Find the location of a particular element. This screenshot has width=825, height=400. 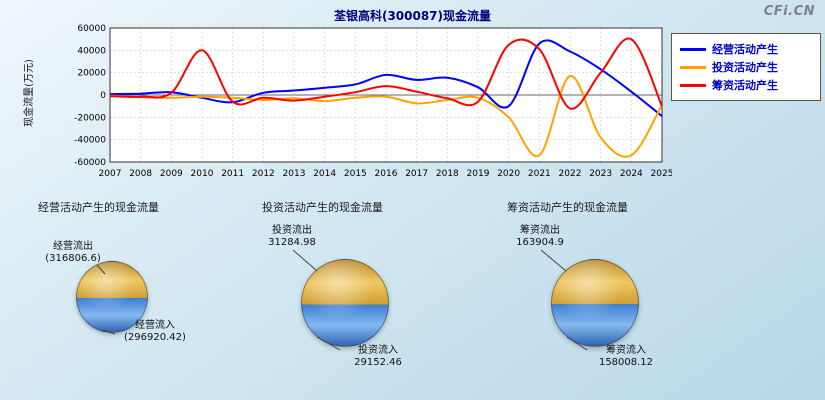

legend-label-investing: 投资活动产生 is located at coordinates (745, 67).